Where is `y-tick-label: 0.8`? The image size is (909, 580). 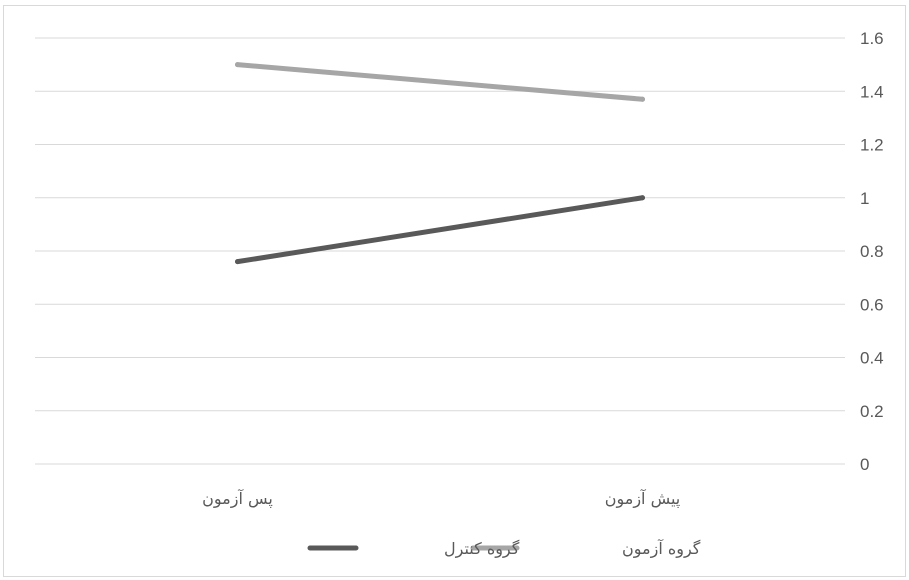
y-tick-label: 0.8 is located at coordinates (872, 251).